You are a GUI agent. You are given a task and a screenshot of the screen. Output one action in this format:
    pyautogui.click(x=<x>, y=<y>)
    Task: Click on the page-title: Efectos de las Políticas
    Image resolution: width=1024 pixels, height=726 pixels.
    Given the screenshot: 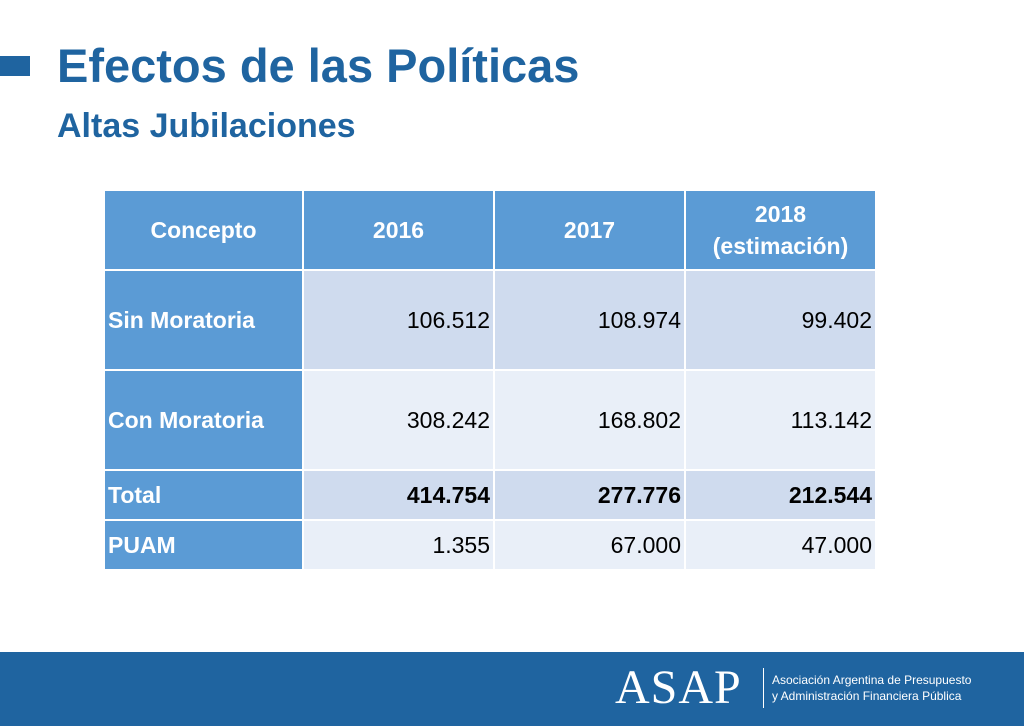 What is the action you would take?
    pyautogui.click(x=318, y=65)
    